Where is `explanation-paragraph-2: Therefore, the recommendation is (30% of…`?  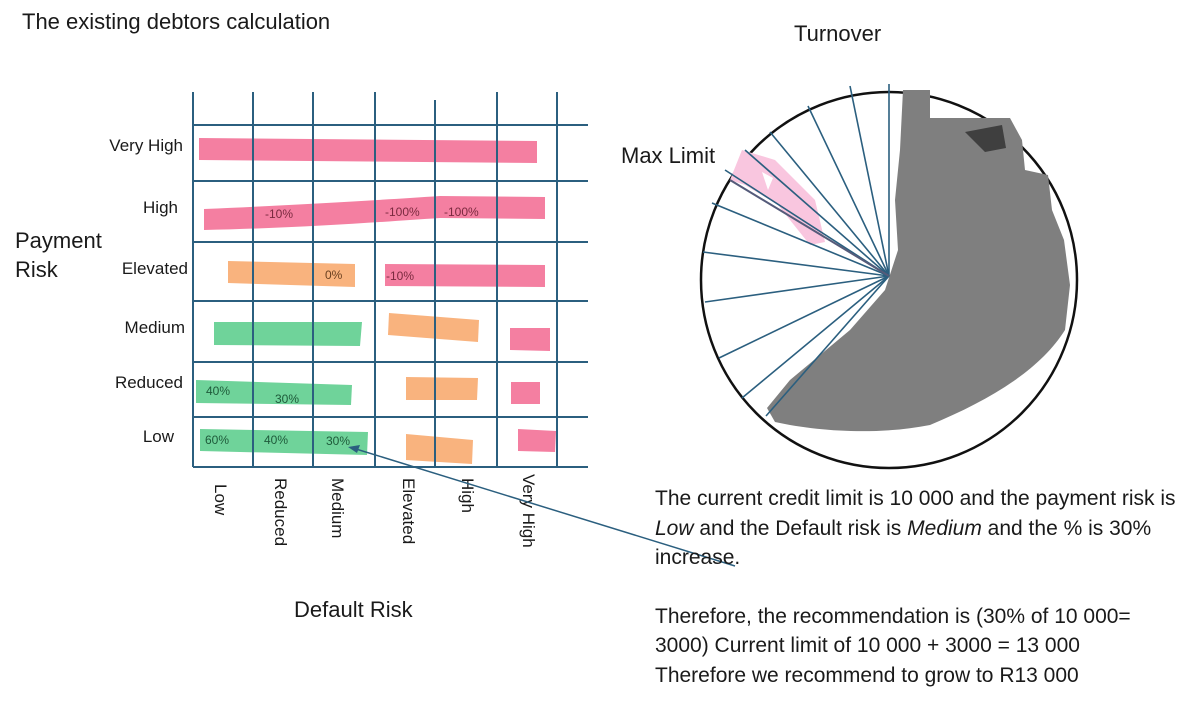 explanation-paragraph-2: Therefore, the recommendation is (30% of… is located at coordinates (893, 631).